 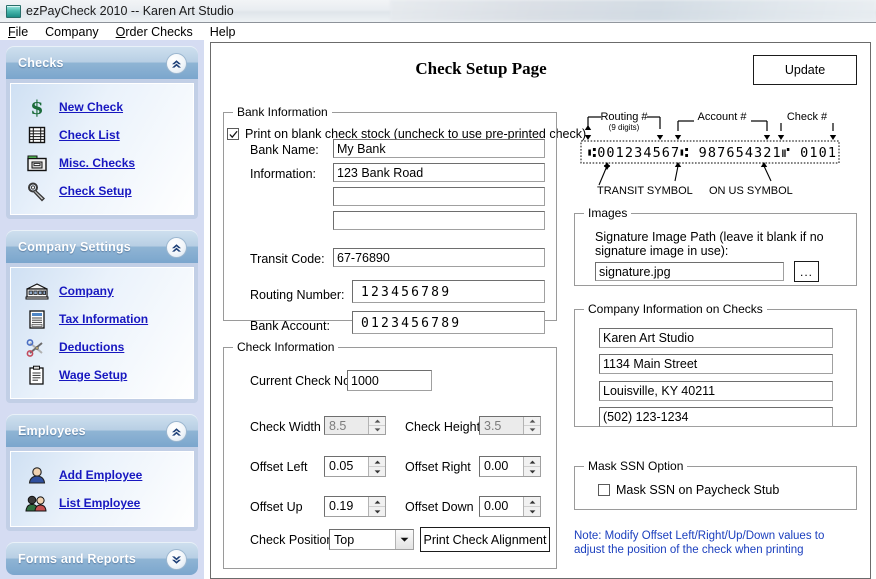 What do you see at coordinates (102, 430) in the screenshot?
I see `sidebar-group-header-employees: Employees` at bounding box center [102, 430].